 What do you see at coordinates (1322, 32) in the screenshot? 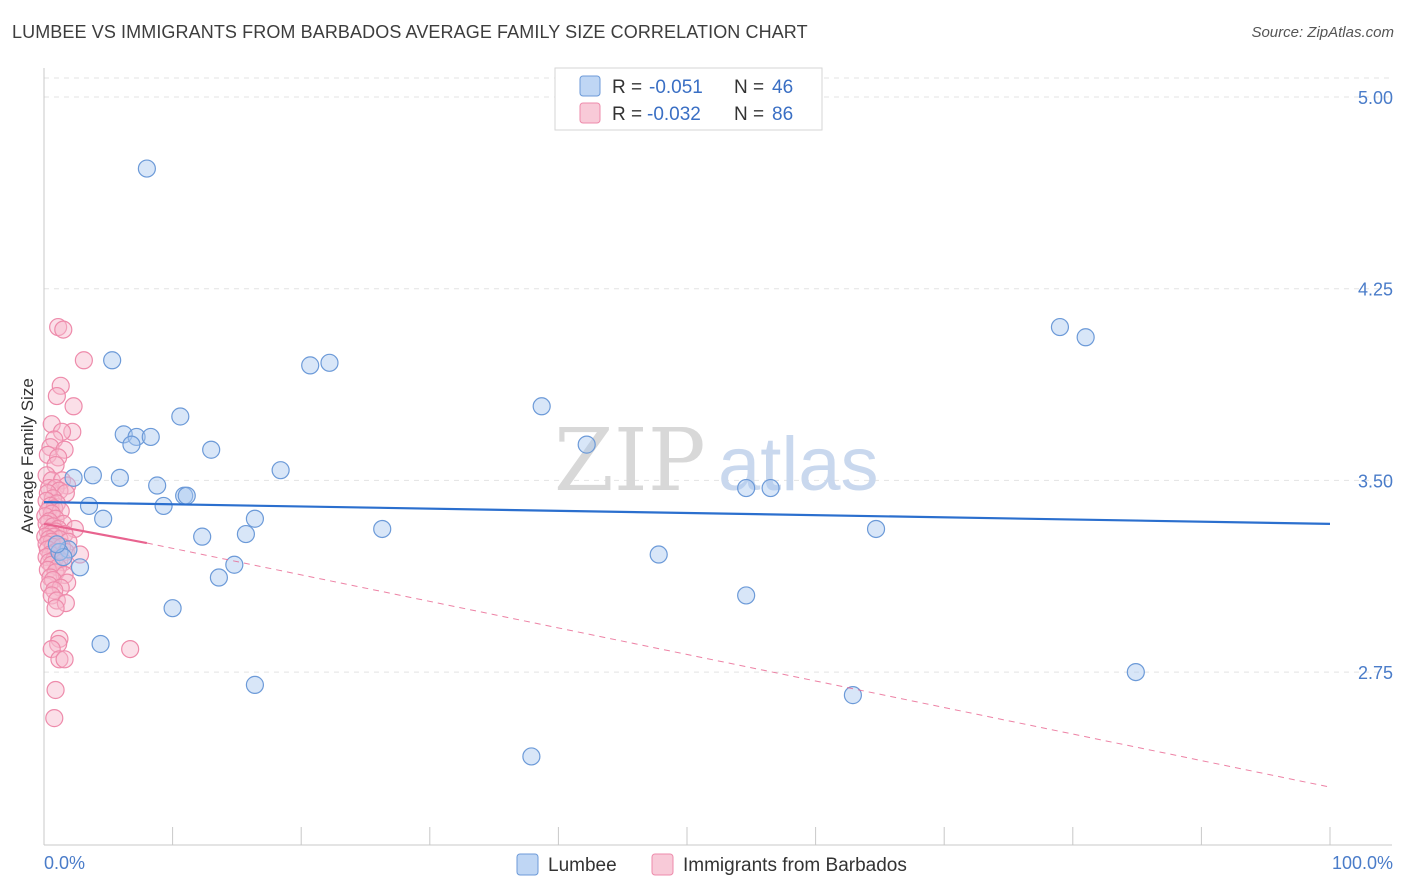
I see `source-label: Source: ZipAtlas.com` at bounding box center [1322, 32].